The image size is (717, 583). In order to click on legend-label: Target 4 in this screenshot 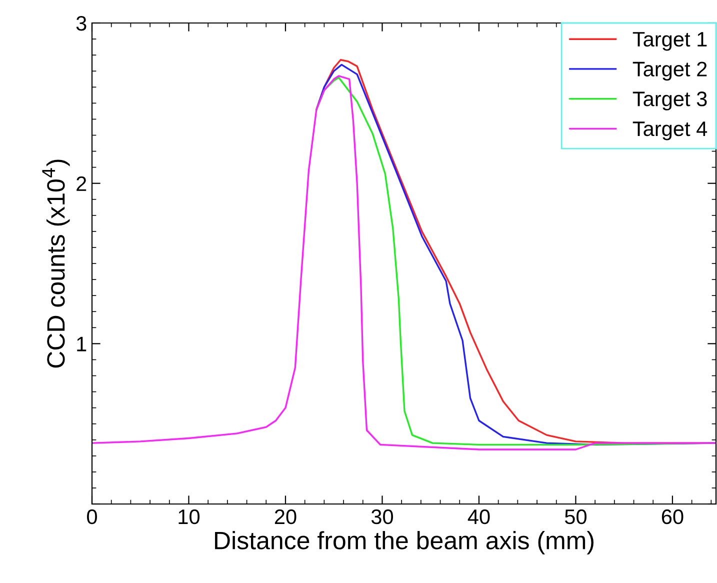, I will do `click(670, 131)`.